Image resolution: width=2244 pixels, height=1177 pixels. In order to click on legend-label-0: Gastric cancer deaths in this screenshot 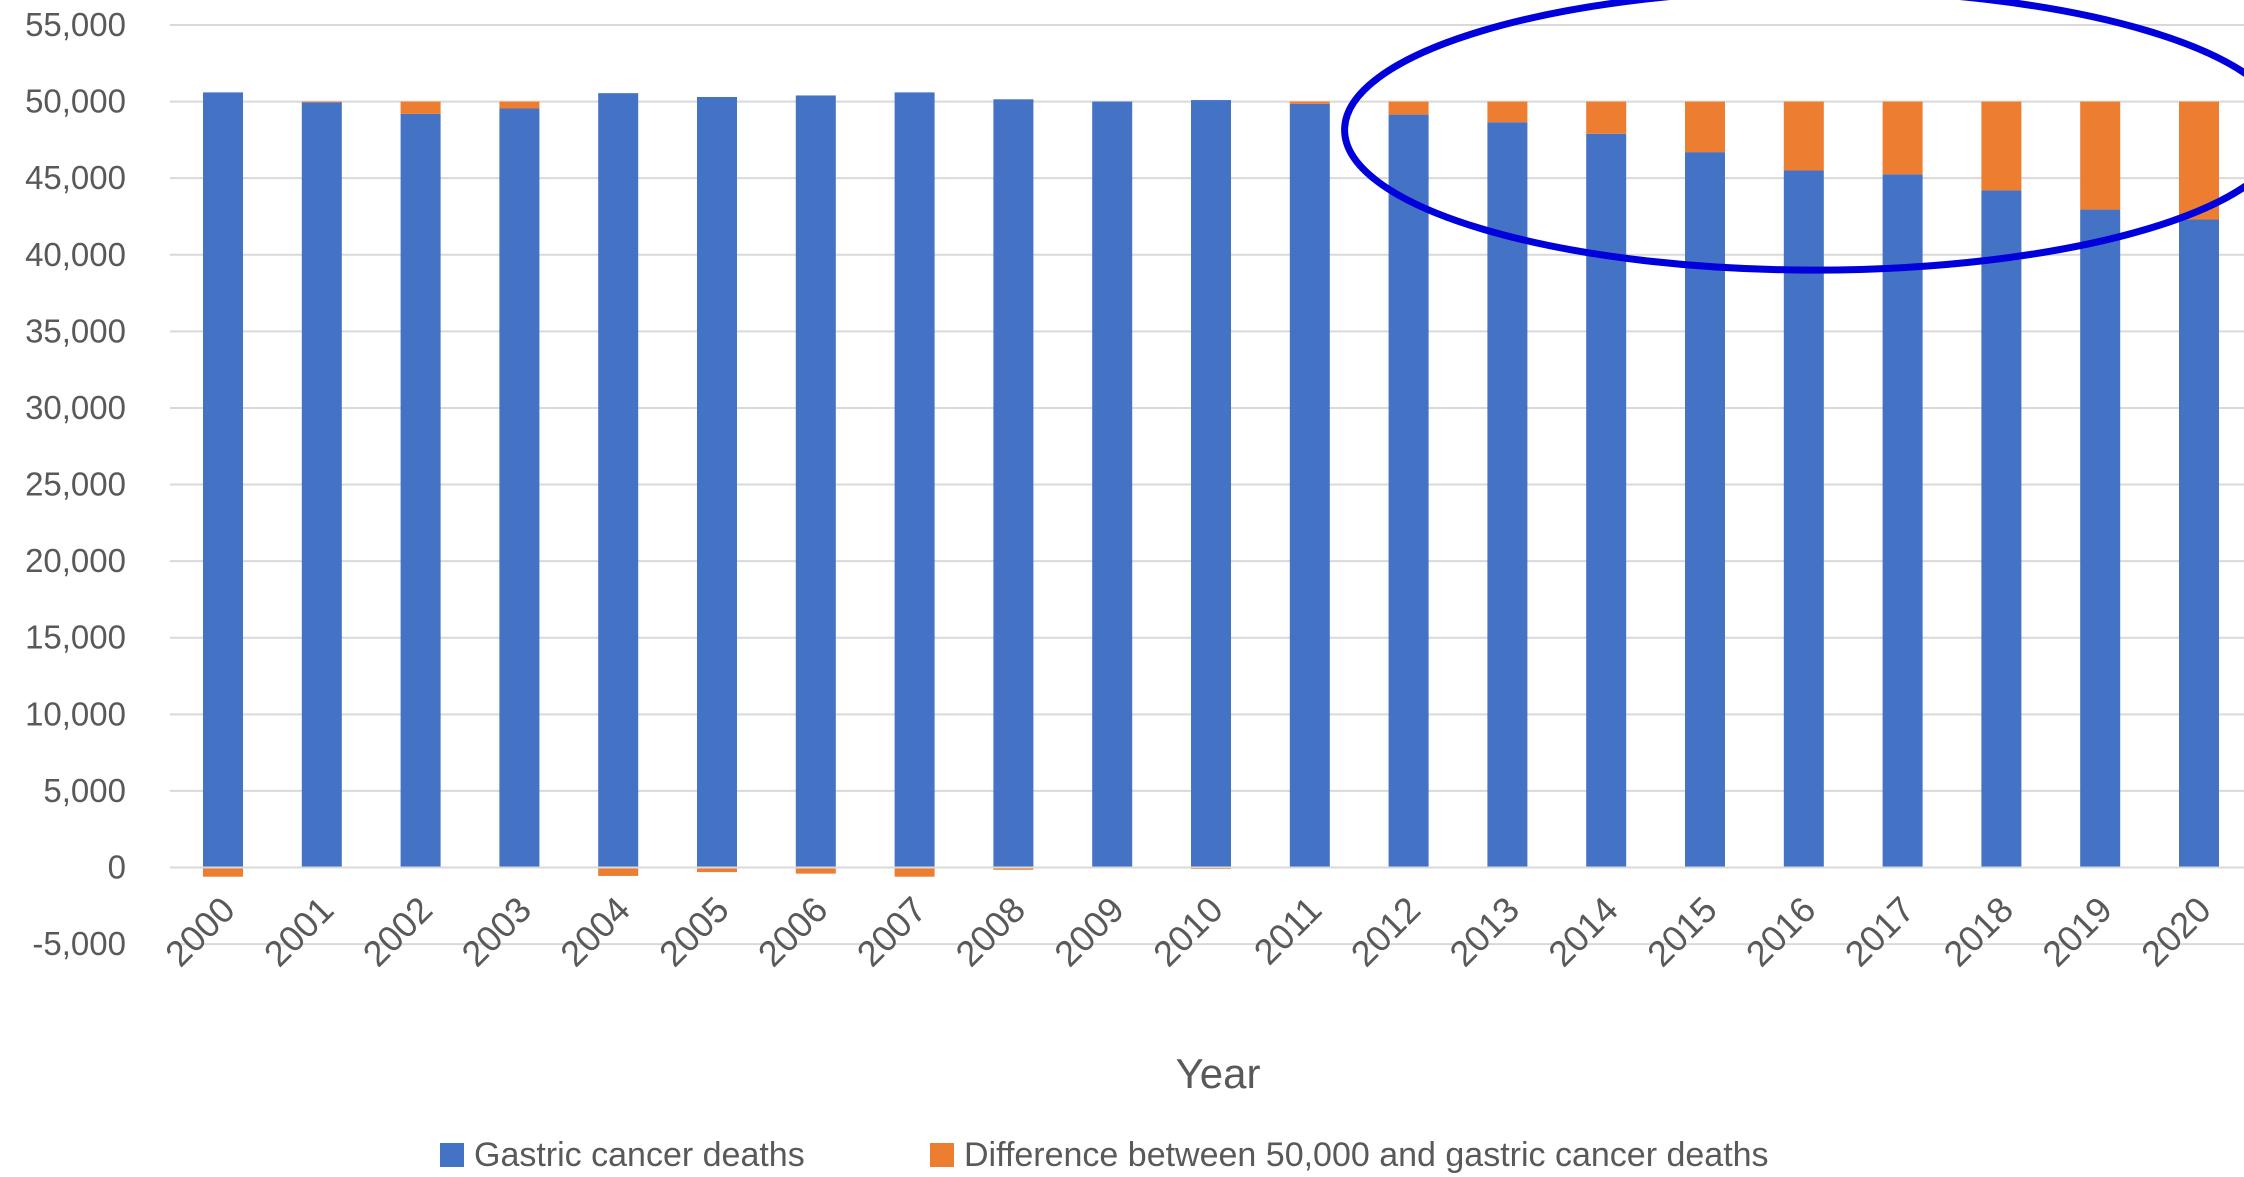, I will do `click(639, 1155)`.